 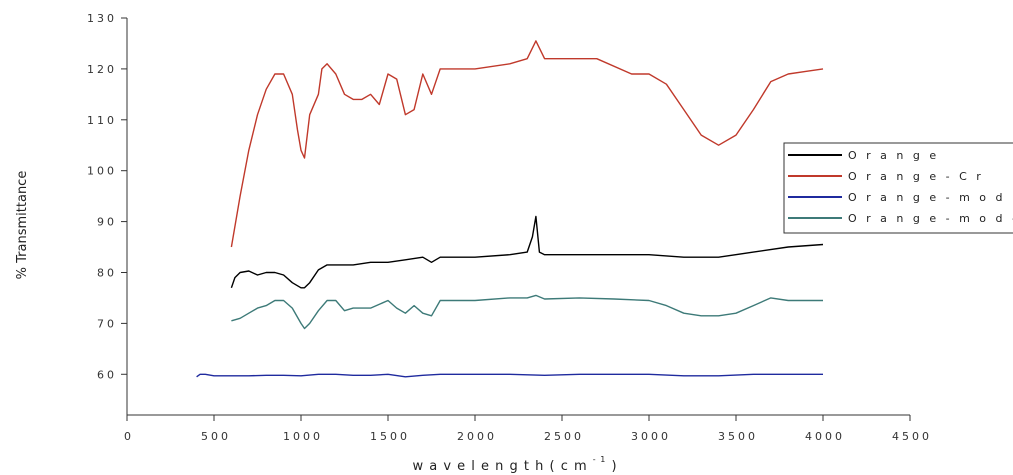 What do you see at coordinates (930, 218) in the screenshot?
I see `legend-label-3: O r a n g e - m o d - C r` at bounding box center [930, 218].